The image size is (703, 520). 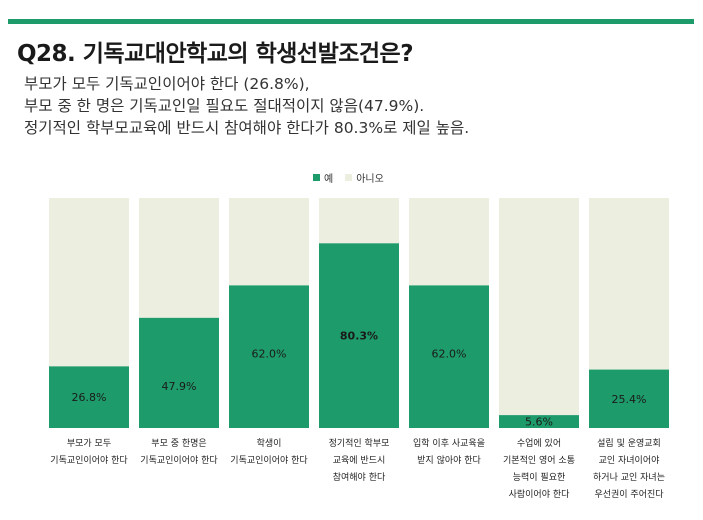 I want to click on subtitle-line-1: 부모가 모두 기독교인이어야 한다 (26.8%),, so click(x=167, y=84).